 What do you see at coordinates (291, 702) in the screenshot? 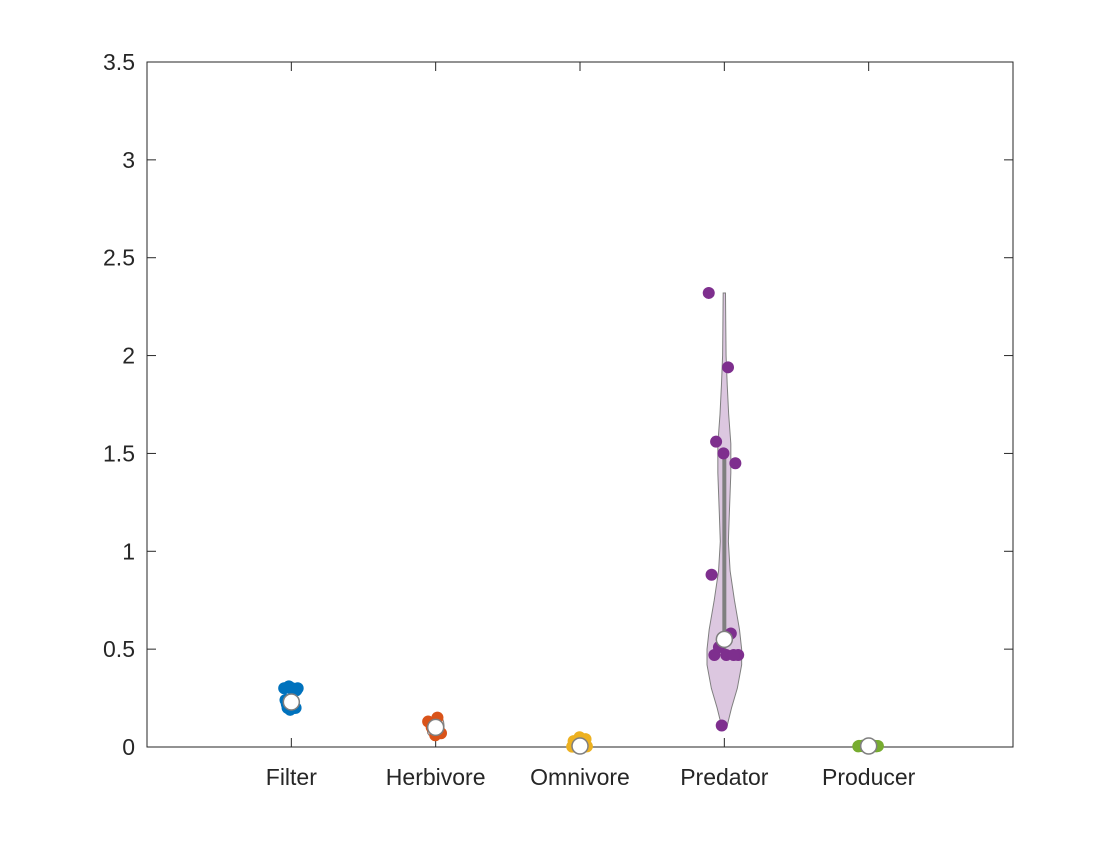
I see `median-marker-filter` at bounding box center [291, 702].